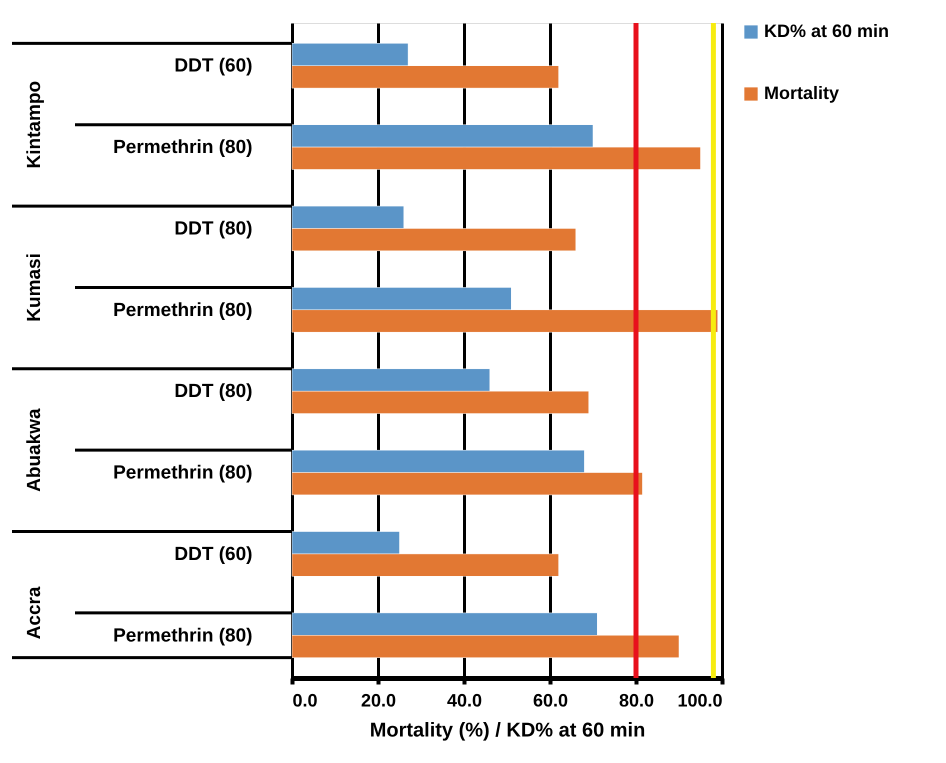 The image size is (946, 763). Describe the element at coordinates (802, 93) in the screenshot. I see `legend-label: Mortality` at that location.